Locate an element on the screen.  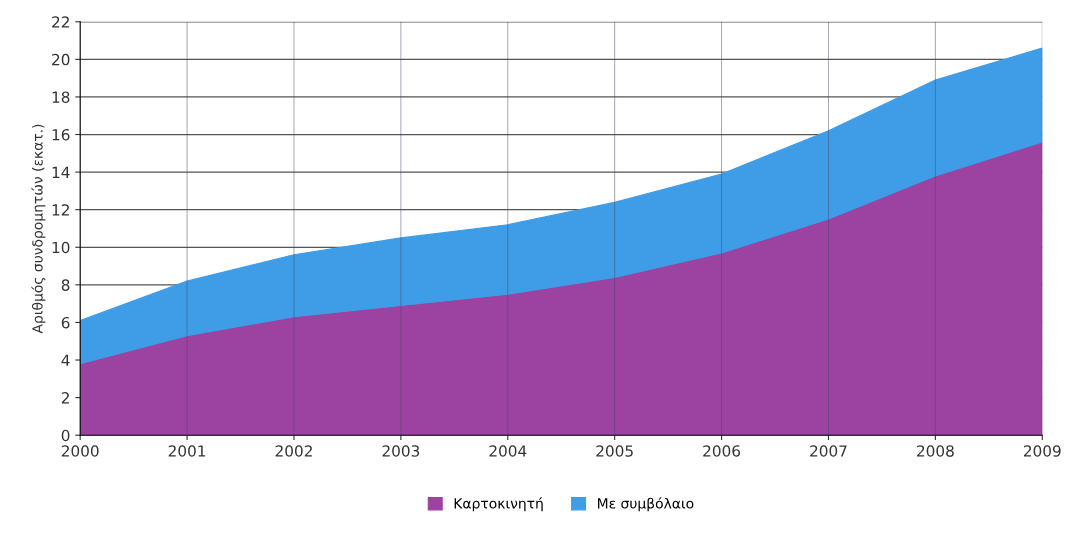
x-tick-label: 2000 is located at coordinates (80, 451).